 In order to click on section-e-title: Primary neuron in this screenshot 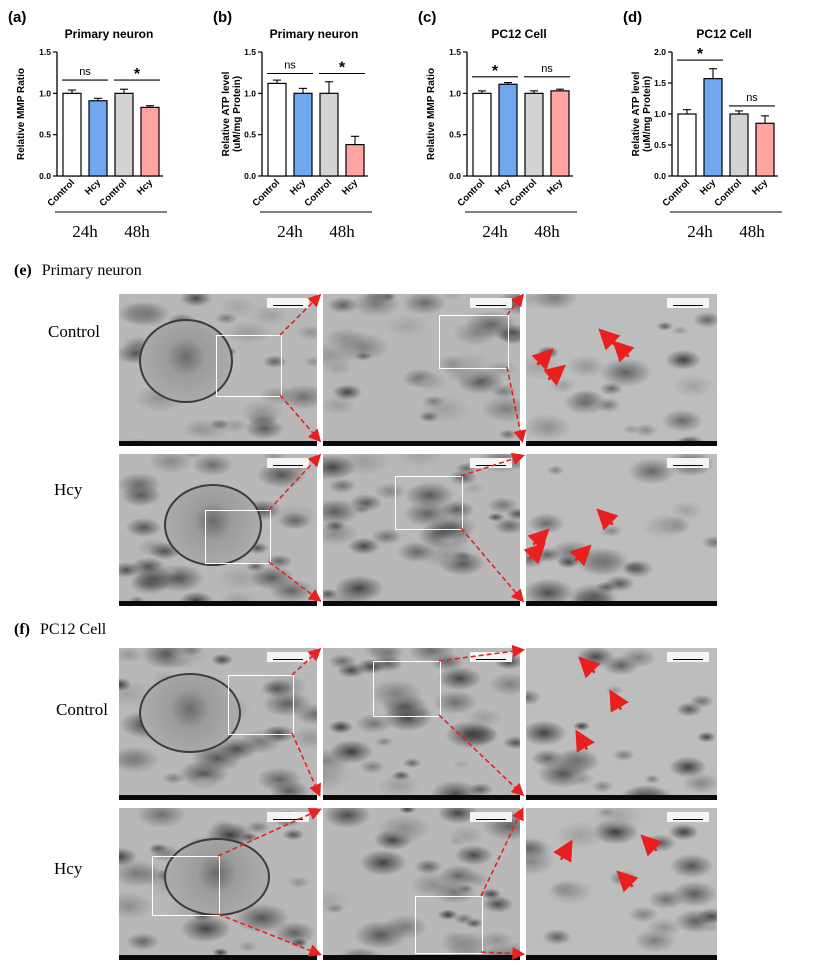, I will do `click(91, 270)`.